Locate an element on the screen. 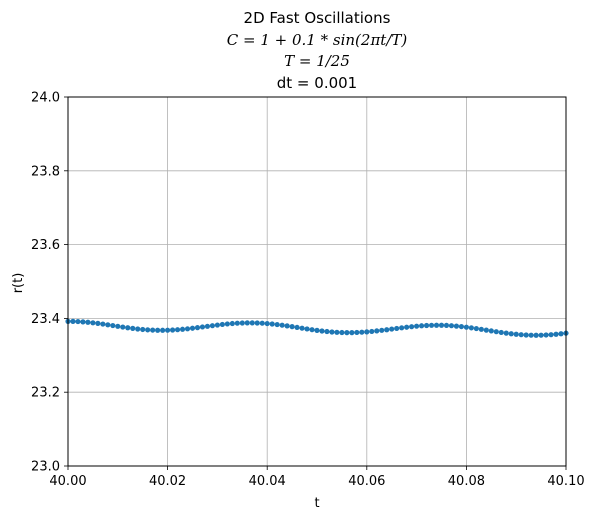 The width and height of the screenshot is (595, 520). chart-subtitle-formula: C = 1 + 0.1 * sin(2πt/T) is located at coordinates (317, 40).